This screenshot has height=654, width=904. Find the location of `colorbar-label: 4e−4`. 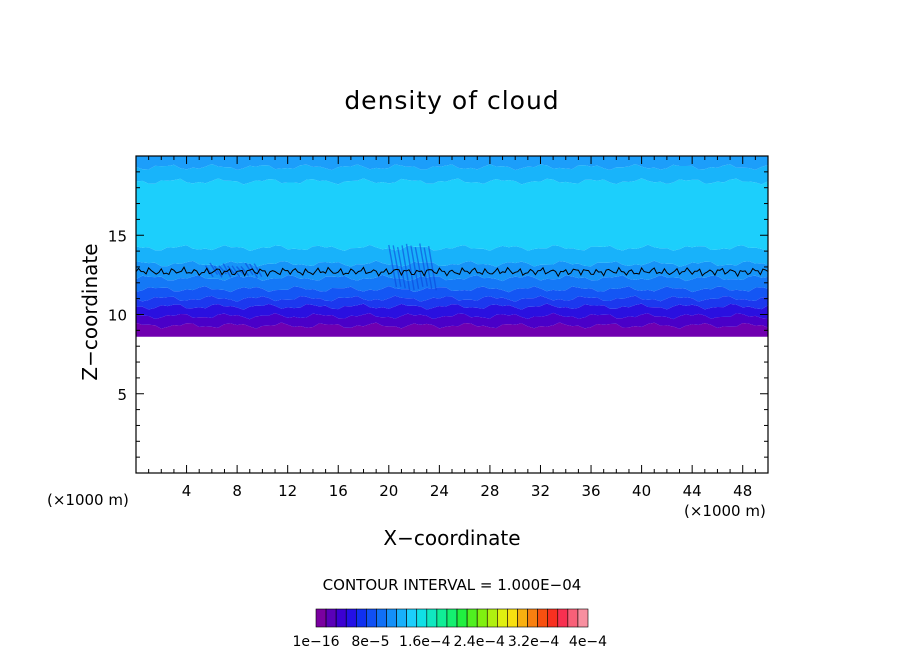

colorbar-label: 4e−4 is located at coordinates (588, 642).